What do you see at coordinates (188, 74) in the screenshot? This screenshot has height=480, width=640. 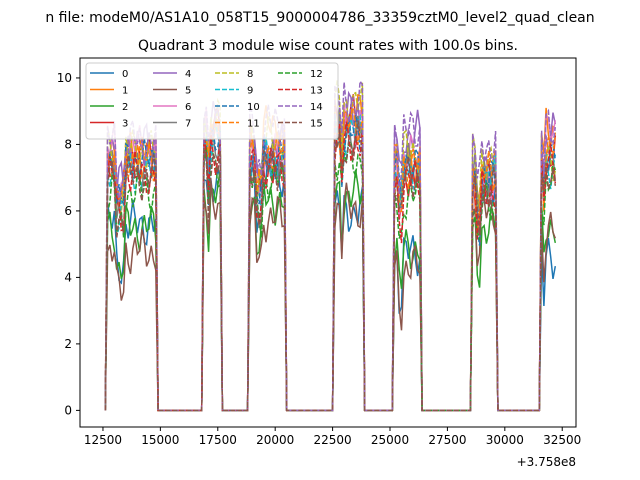 I see `legend-label-4: 4` at bounding box center [188, 74].